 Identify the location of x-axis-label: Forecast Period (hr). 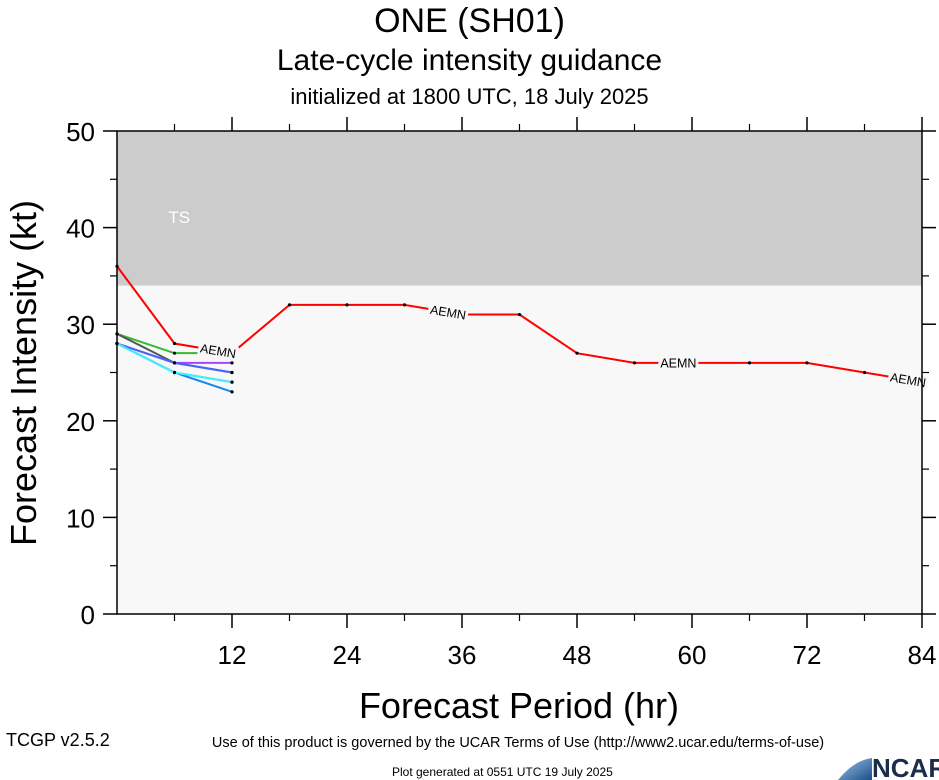
(519, 705).